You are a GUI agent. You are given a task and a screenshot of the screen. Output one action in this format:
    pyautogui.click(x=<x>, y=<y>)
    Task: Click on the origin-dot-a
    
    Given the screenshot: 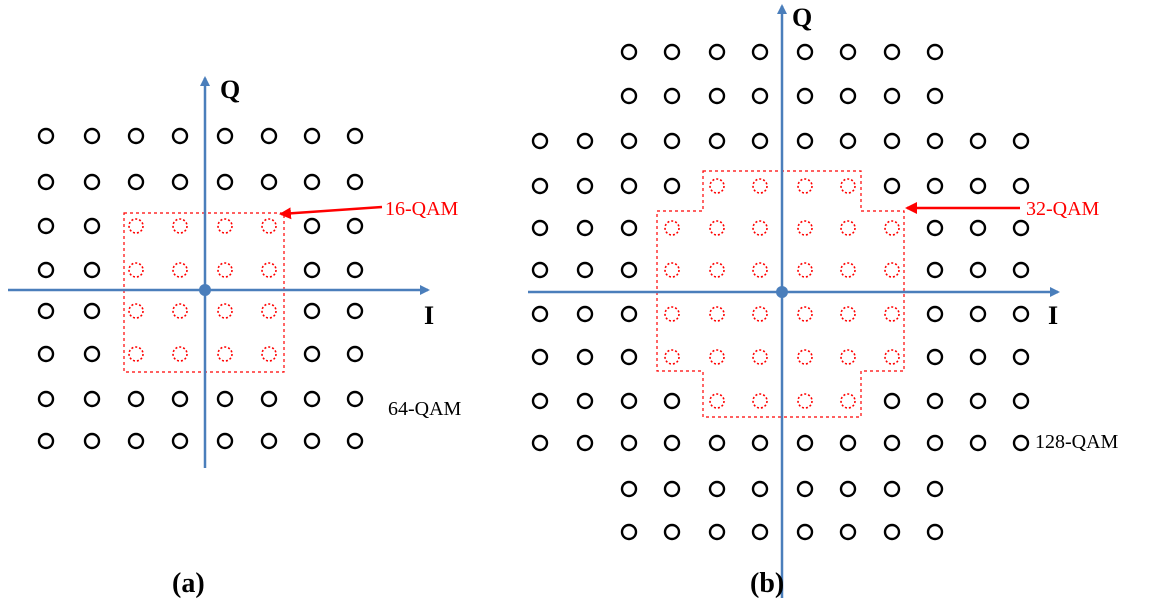 What is the action you would take?
    pyautogui.click(x=205, y=290)
    